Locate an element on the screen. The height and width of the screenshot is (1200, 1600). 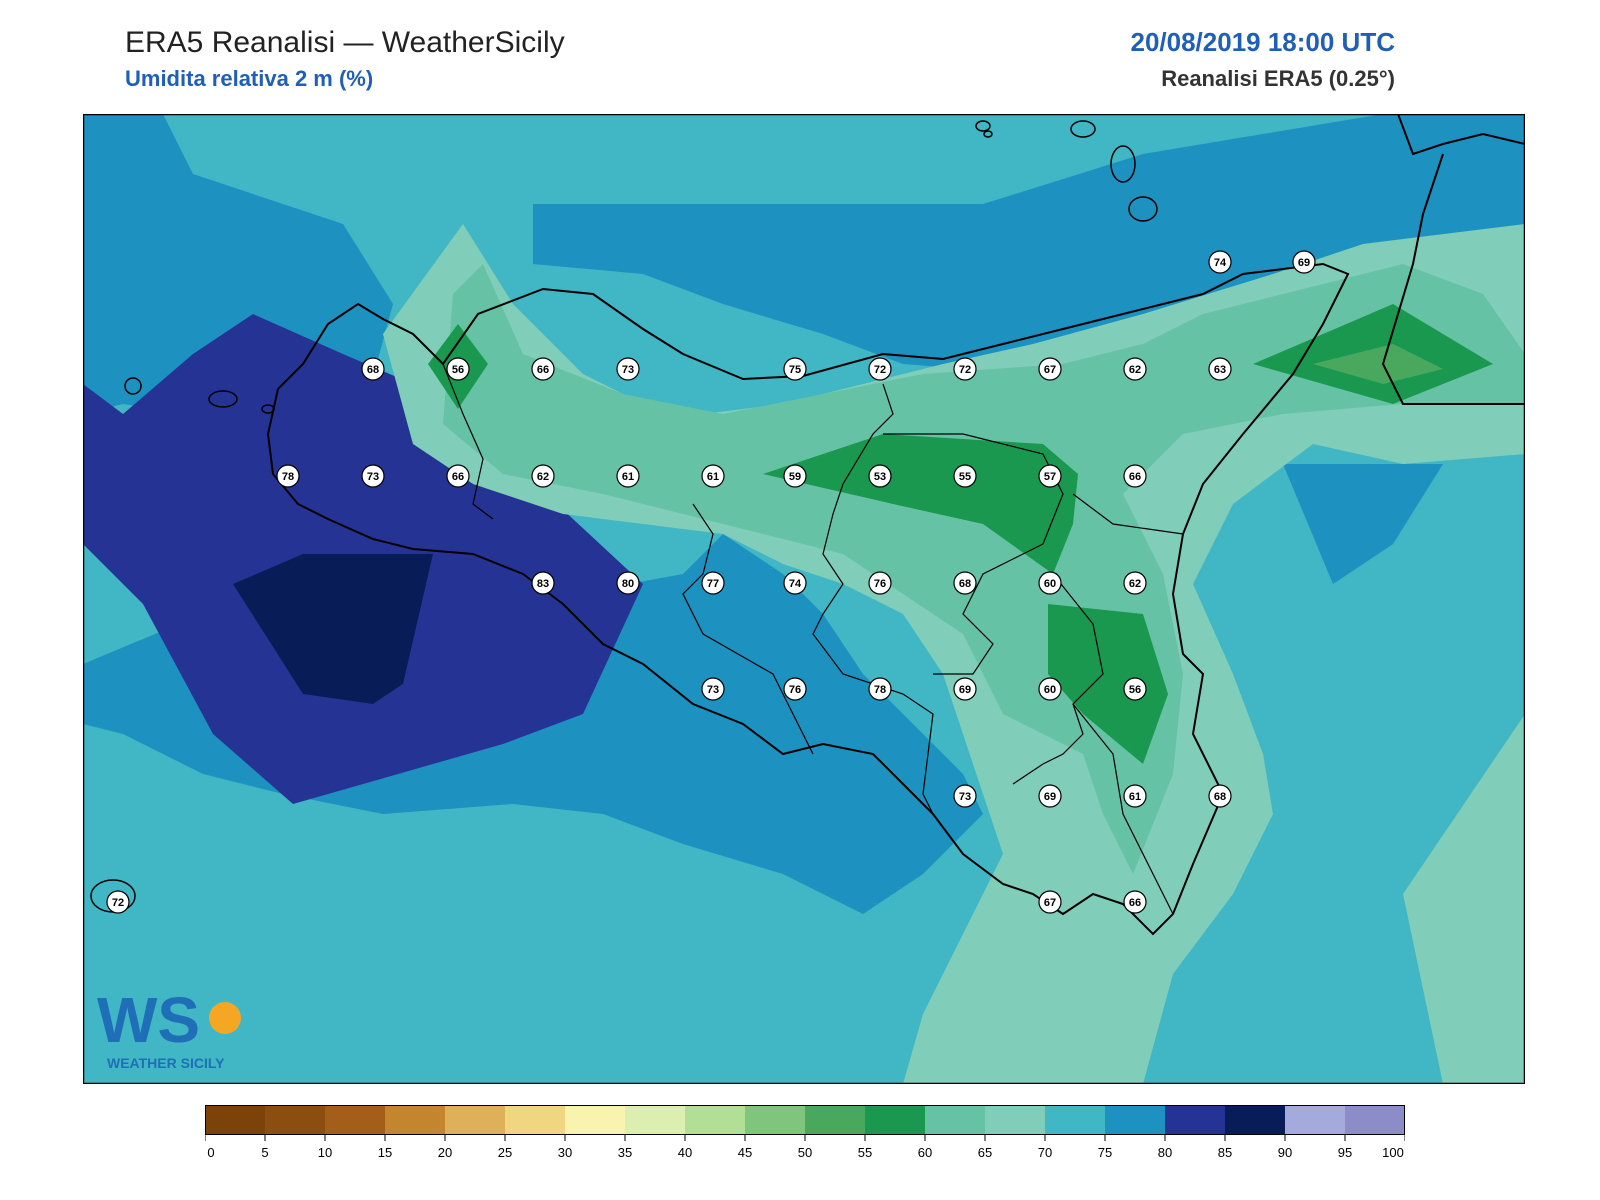
colorbar-frame is located at coordinates (805, 1120).